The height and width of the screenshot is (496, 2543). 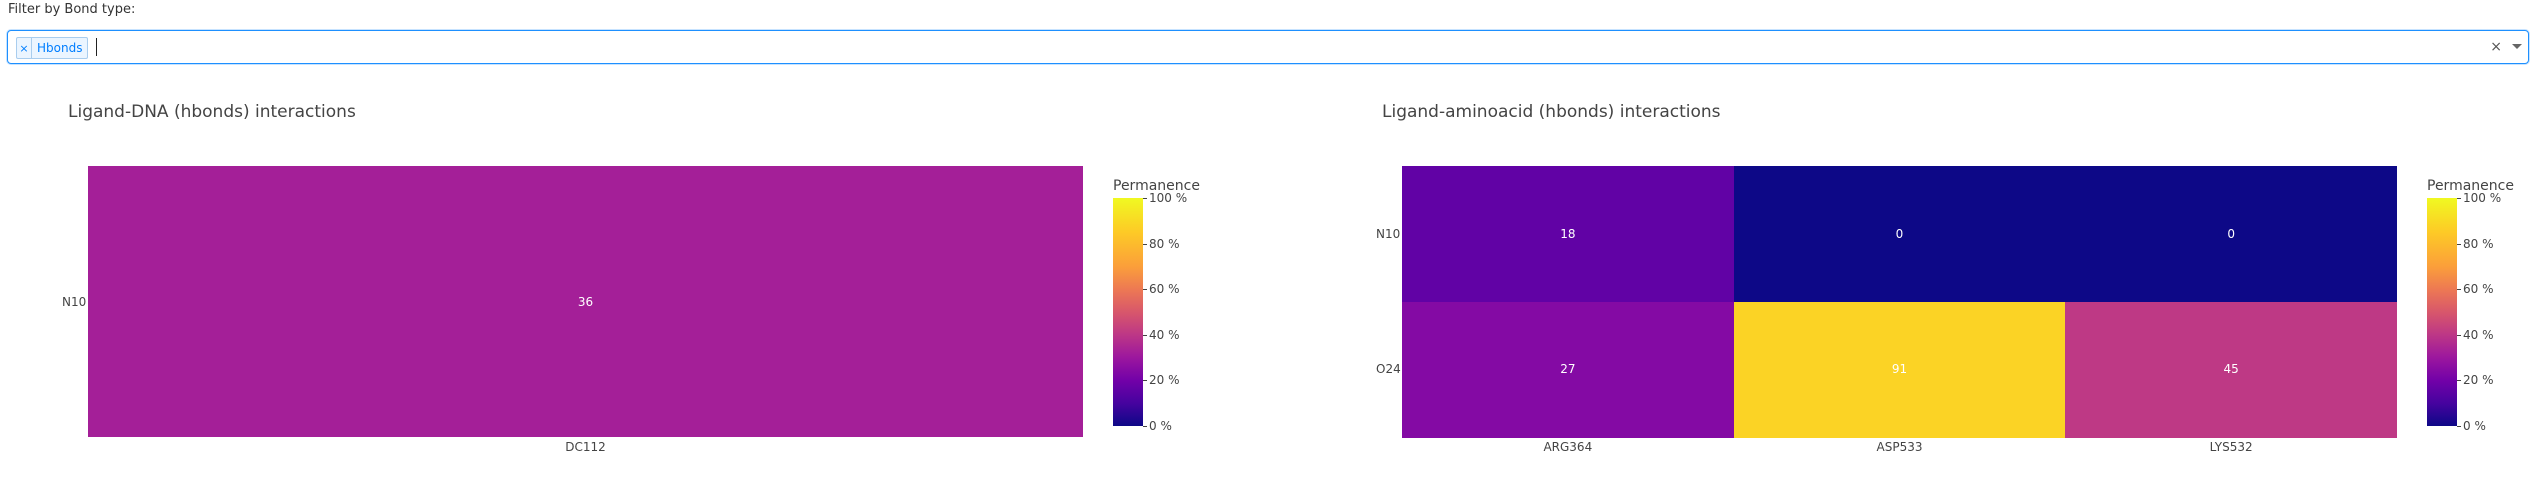 I want to click on cell-value-label: 18, so click(x=1568, y=233).